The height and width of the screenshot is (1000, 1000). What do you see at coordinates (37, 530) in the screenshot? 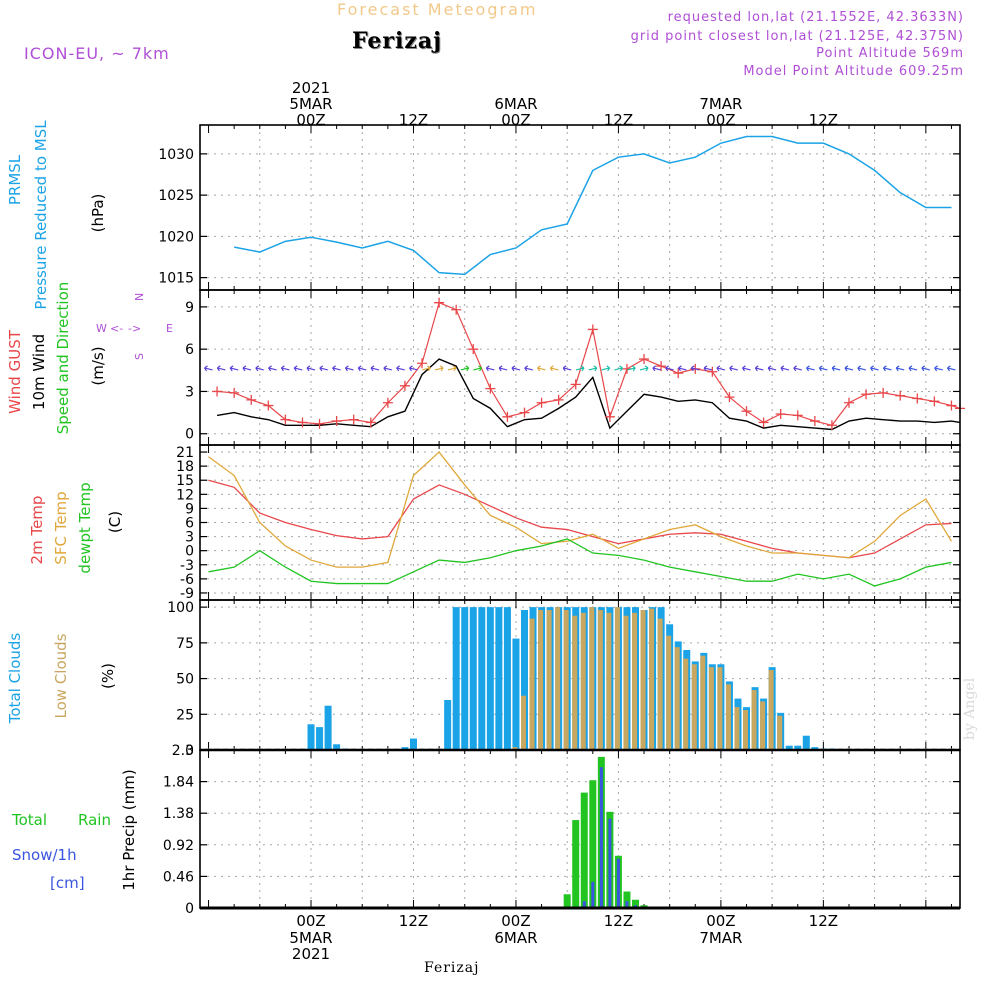
I see `label-2m-temp: 2m Temp` at bounding box center [37, 530].